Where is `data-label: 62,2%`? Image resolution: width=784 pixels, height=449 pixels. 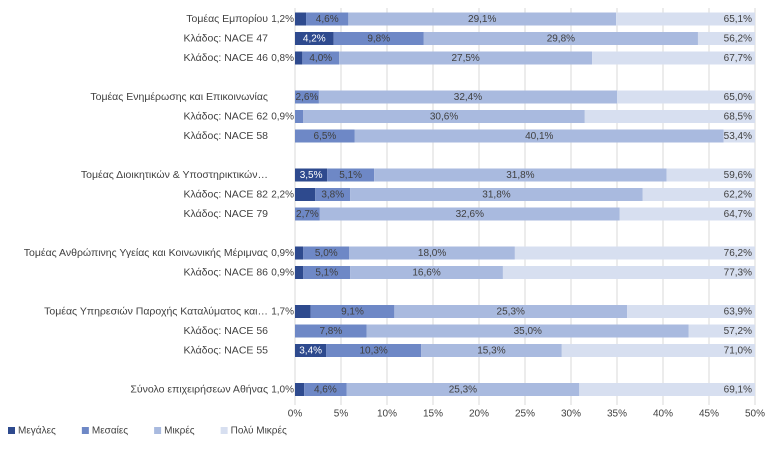
data-label: 62,2% is located at coordinates (738, 195).